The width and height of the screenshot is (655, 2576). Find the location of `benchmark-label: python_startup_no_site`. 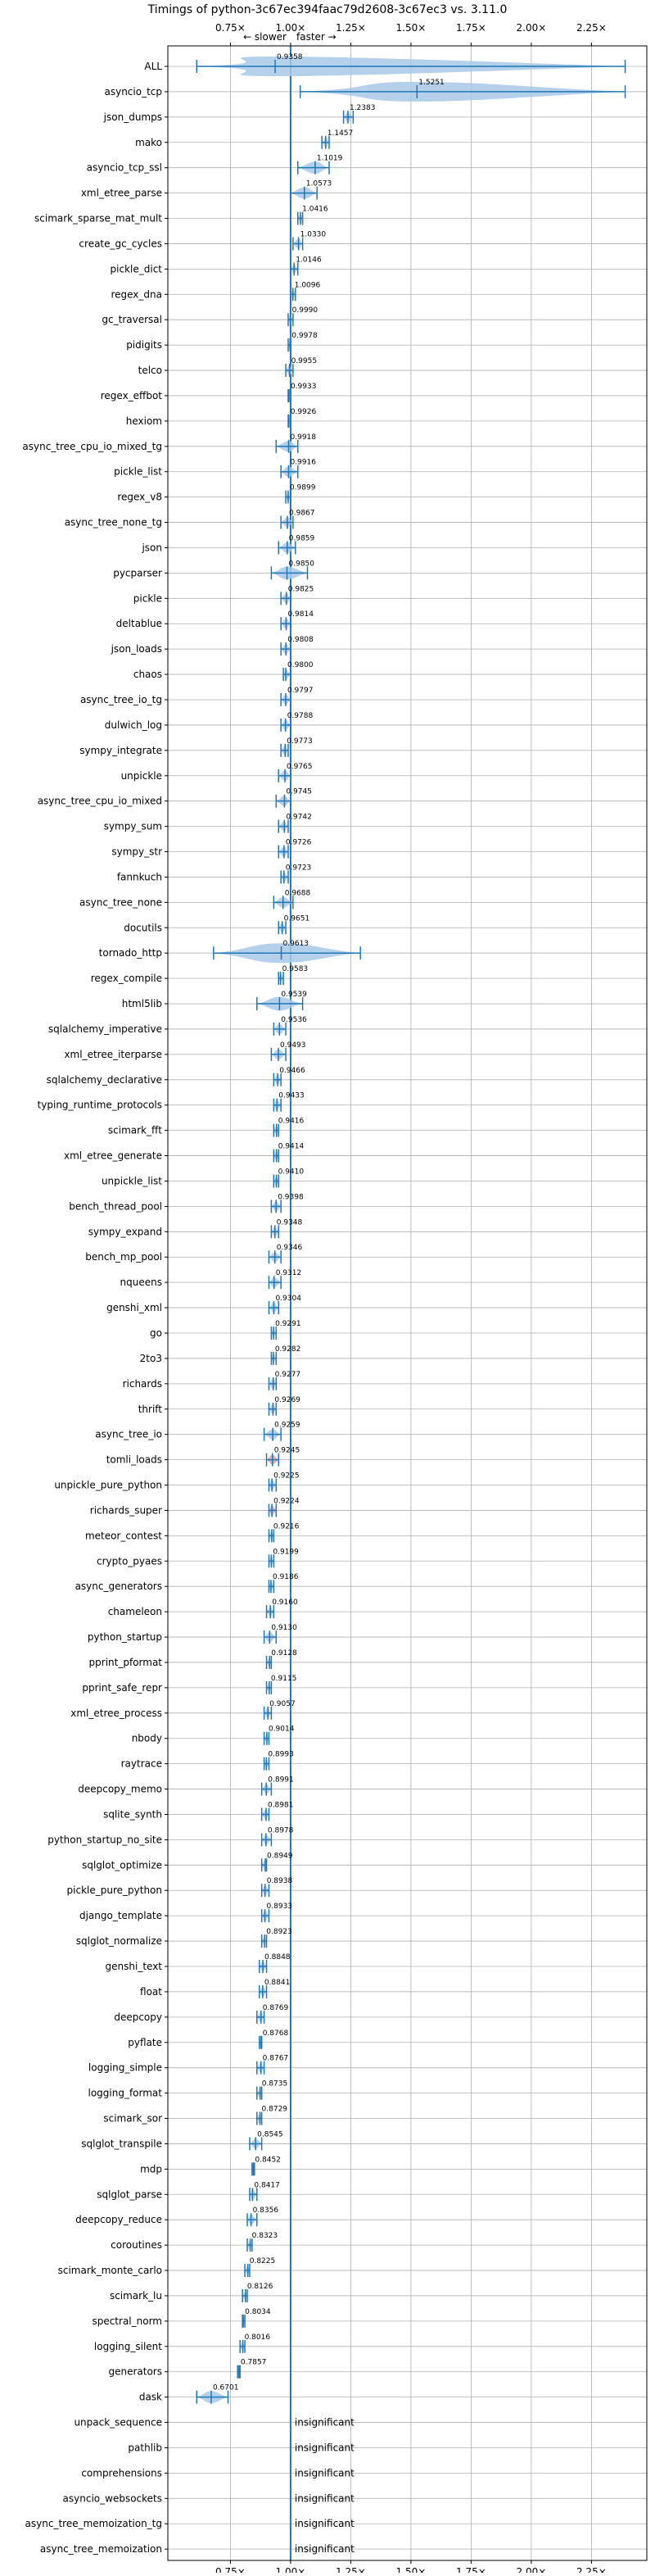

benchmark-label: python_startup_no_site is located at coordinates (104, 1840).